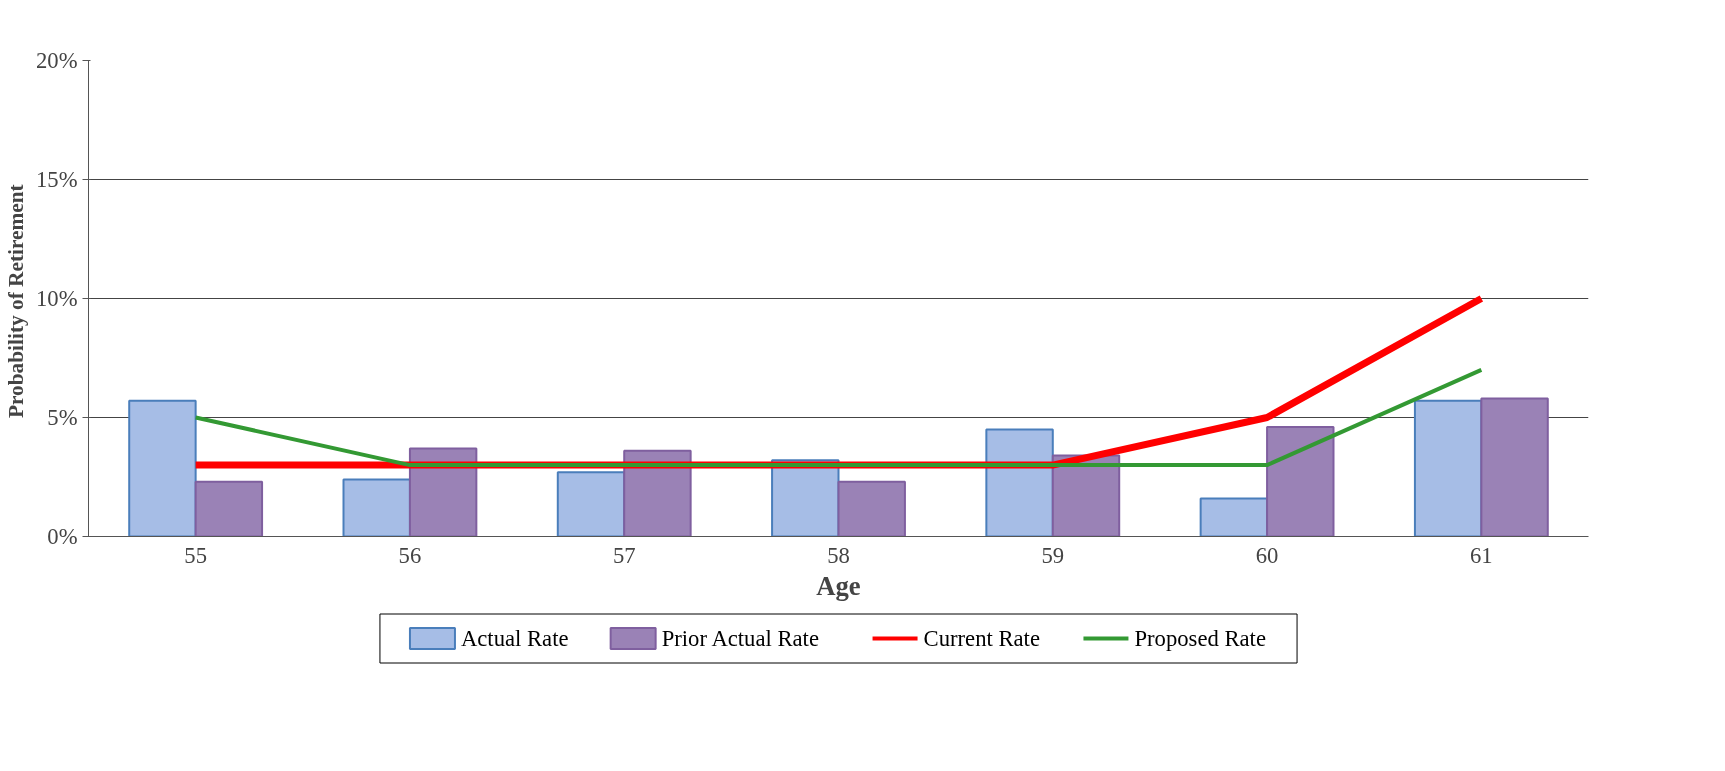 The height and width of the screenshot is (771, 1725). What do you see at coordinates (1481, 555) in the screenshot?
I see `x-tick-label: 61` at bounding box center [1481, 555].